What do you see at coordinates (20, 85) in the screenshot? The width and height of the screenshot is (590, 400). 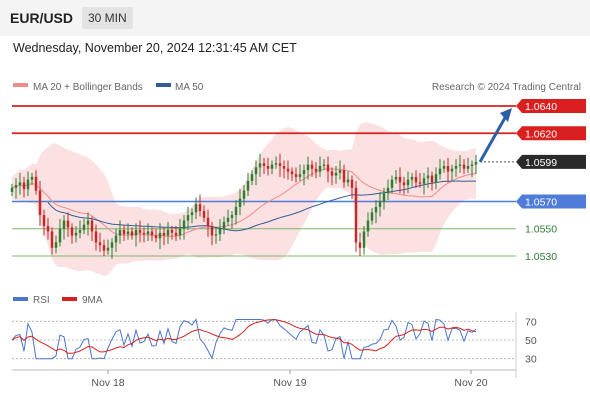 I see `ma20-legend-swatch` at bounding box center [20, 85].